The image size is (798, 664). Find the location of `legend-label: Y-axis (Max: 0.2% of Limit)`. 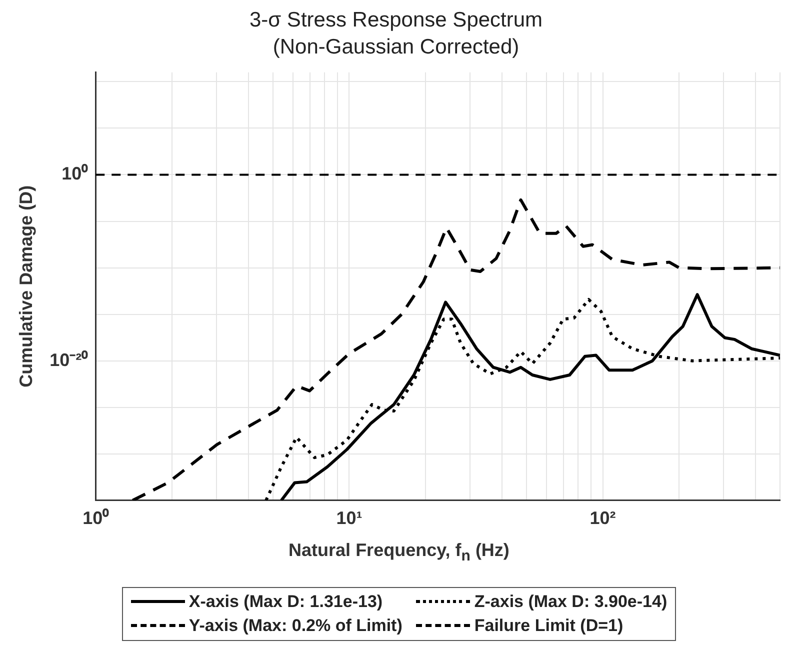

legend-label: Y-axis (Max: 0.2% of Limit) is located at coordinates (295, 626).